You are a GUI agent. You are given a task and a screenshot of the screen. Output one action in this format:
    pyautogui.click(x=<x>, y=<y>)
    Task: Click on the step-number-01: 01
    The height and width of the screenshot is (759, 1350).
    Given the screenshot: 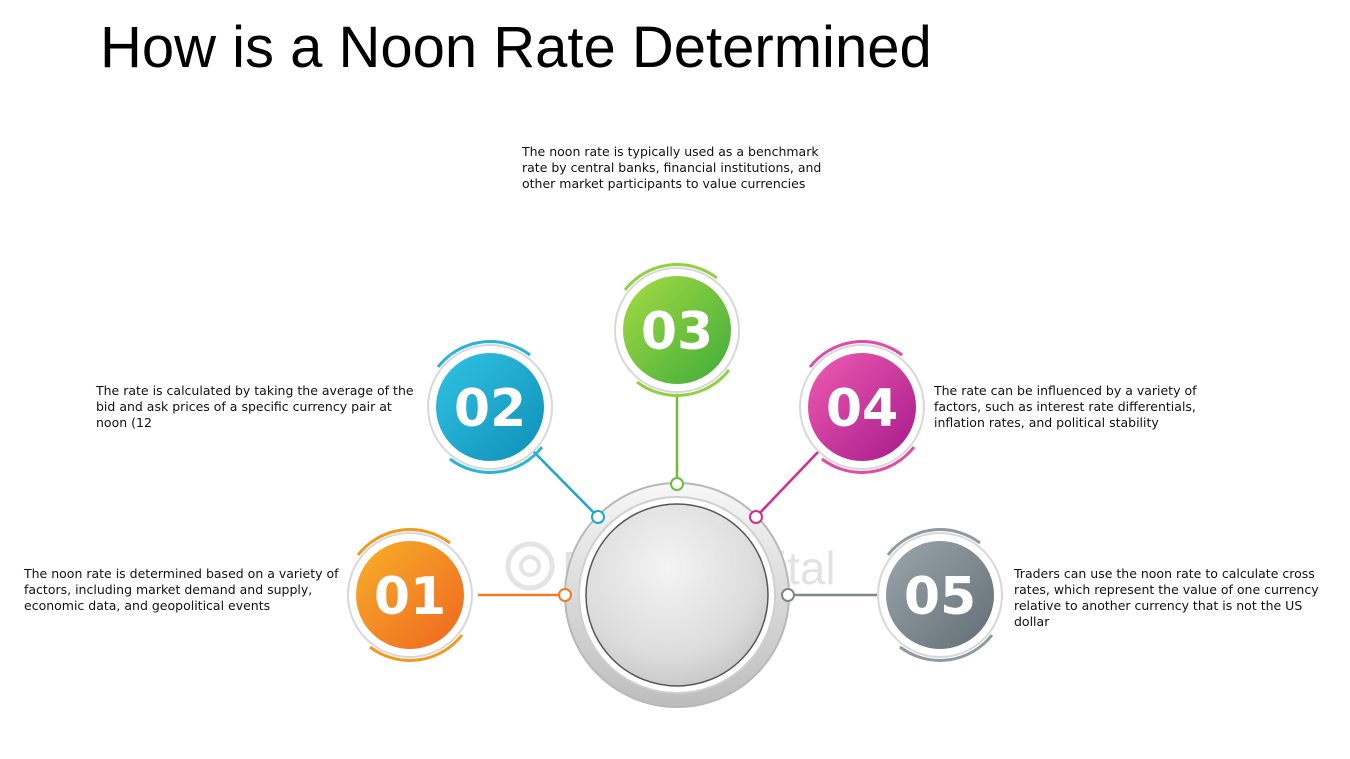 What is the action you would take?
    pyautogui.click(x=410, y=597)
    